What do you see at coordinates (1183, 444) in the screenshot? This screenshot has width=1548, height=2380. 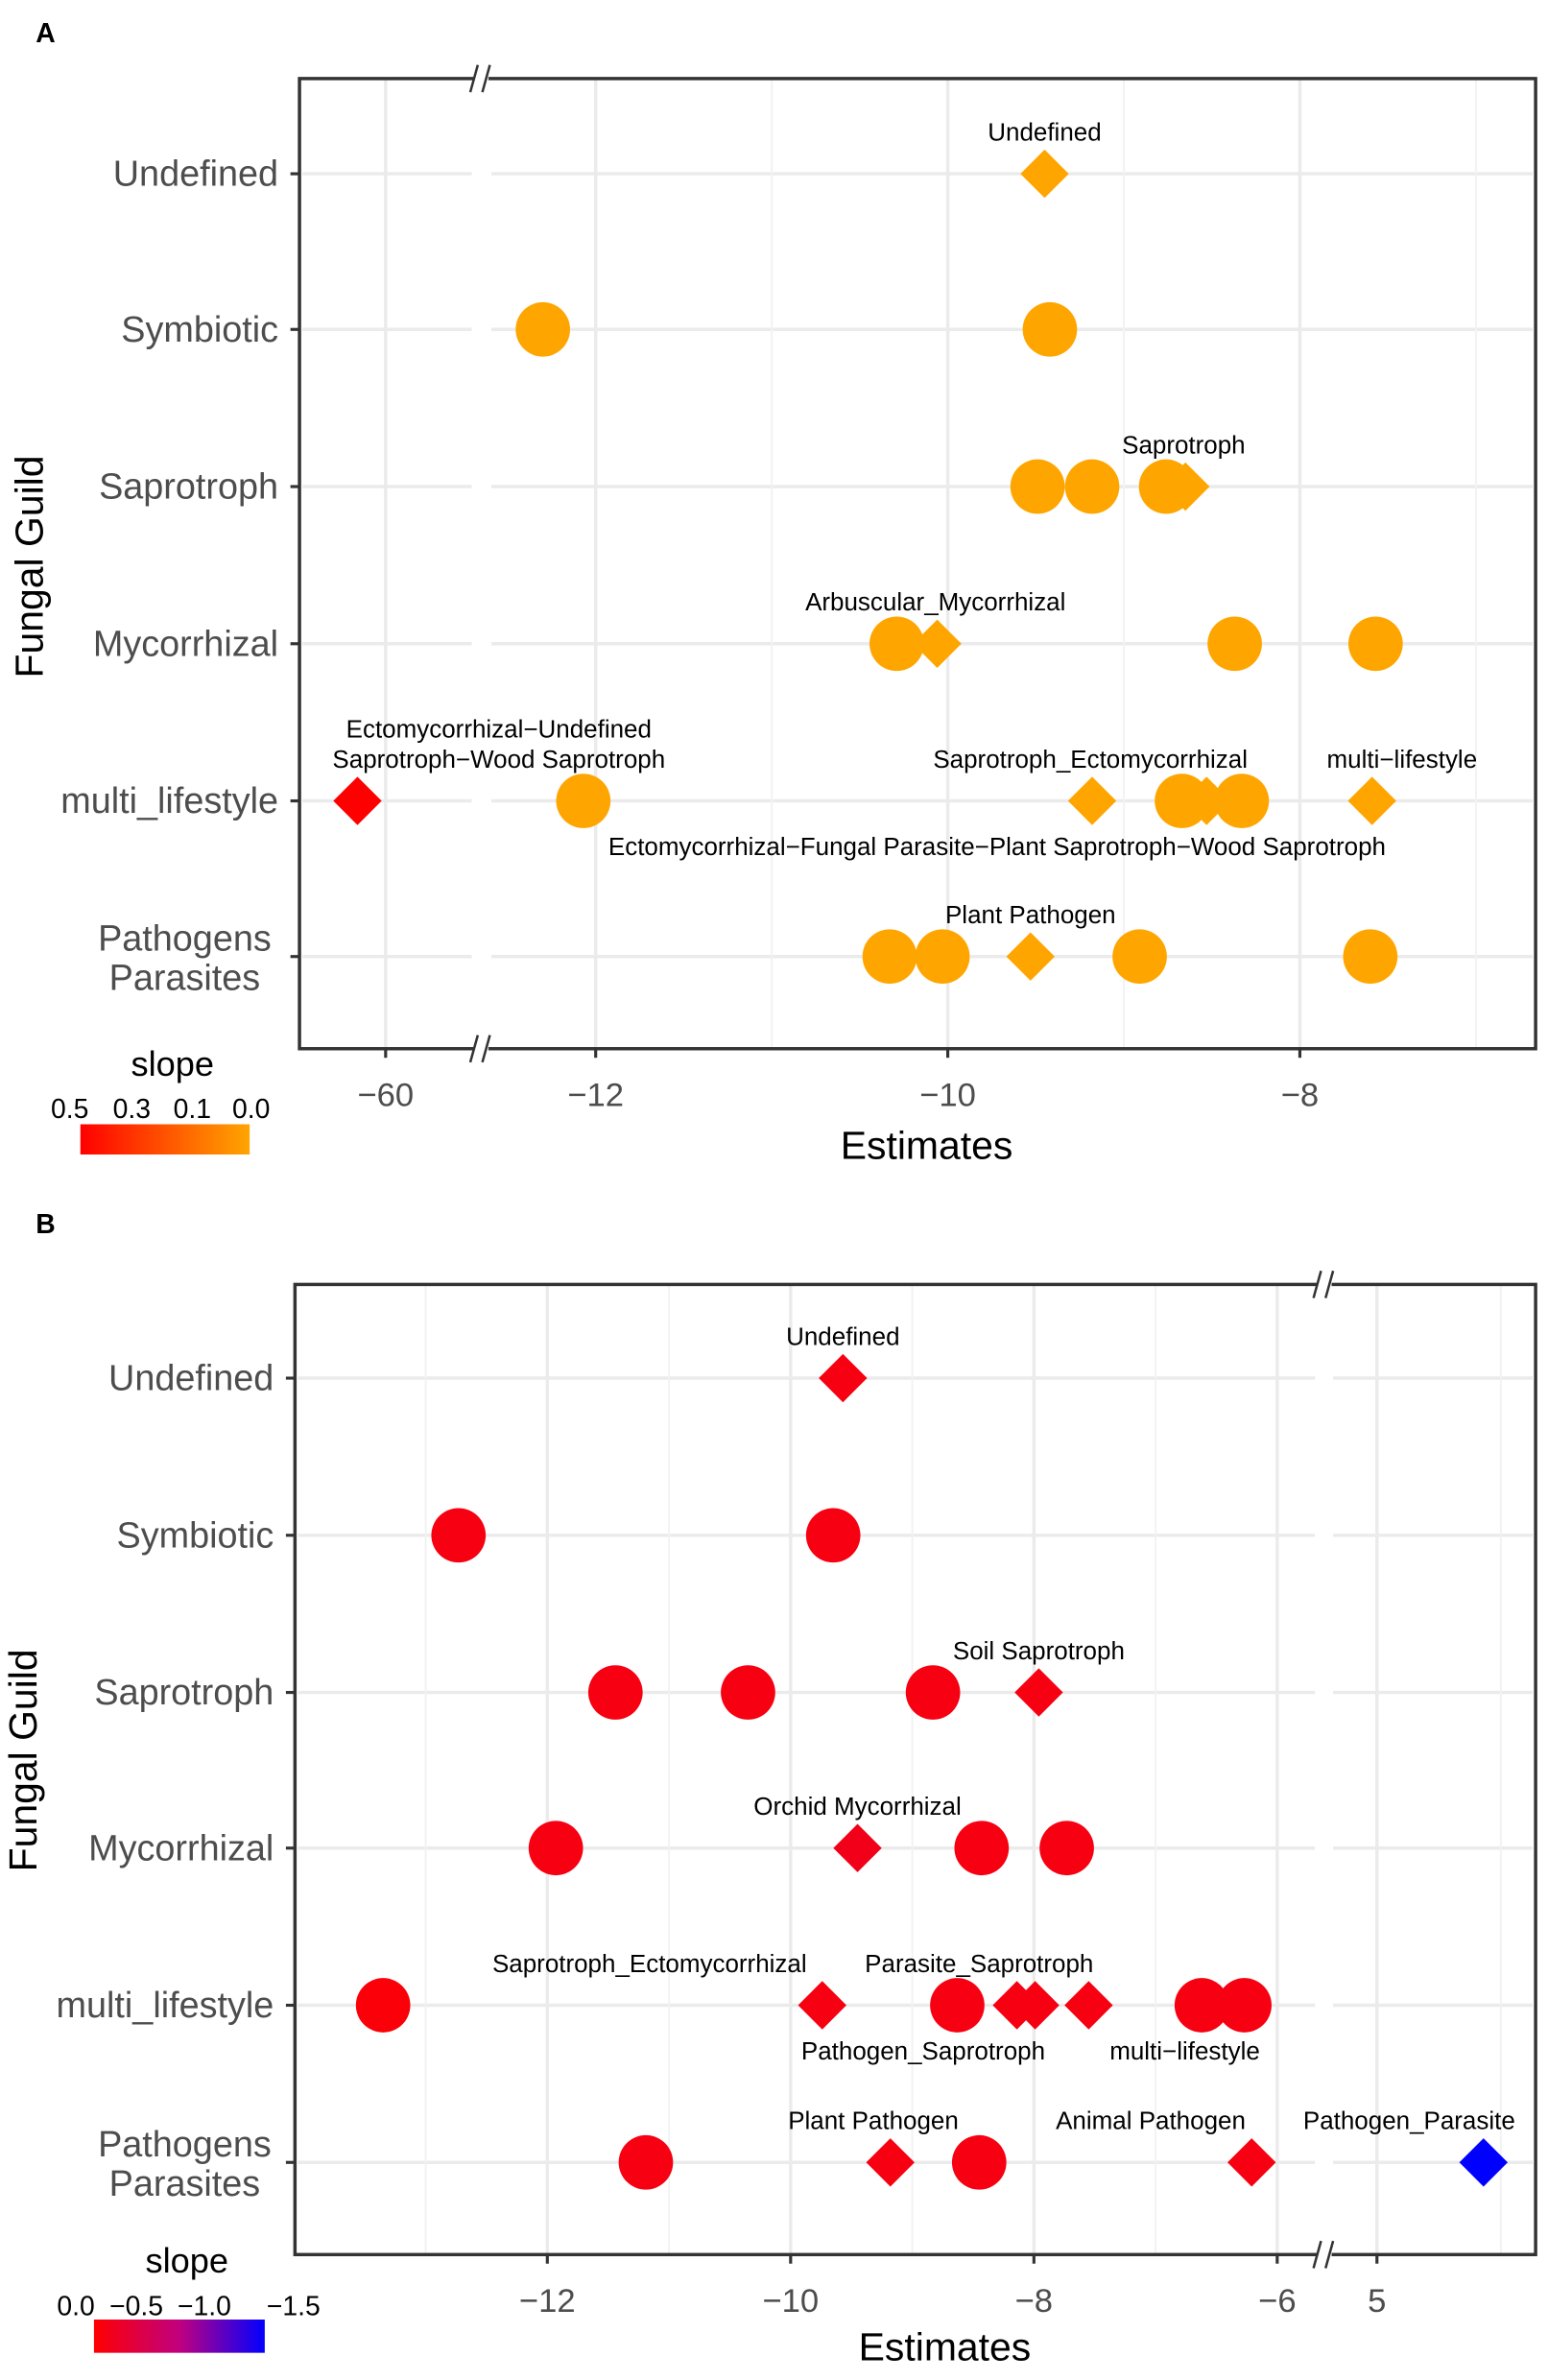 I see `point-annotation: Saprotroph` at bounding box center [1183, 444].